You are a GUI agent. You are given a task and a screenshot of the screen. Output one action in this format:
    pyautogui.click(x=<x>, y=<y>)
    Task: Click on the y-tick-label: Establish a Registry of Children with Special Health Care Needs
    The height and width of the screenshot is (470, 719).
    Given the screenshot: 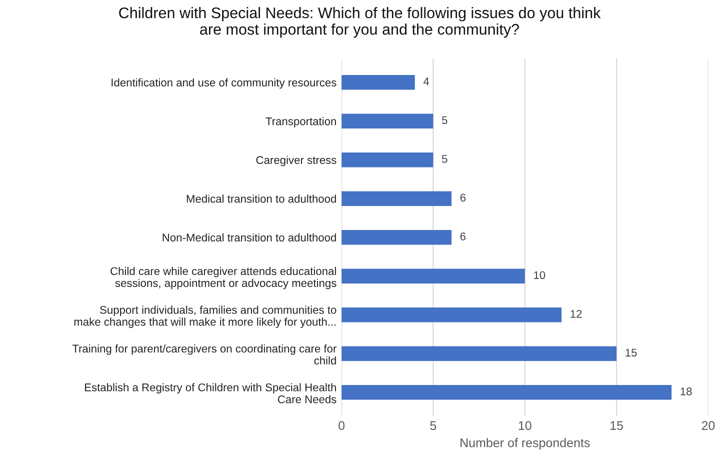 What is the action you would take?
    pyautogui.click(x=210, y=393)
    